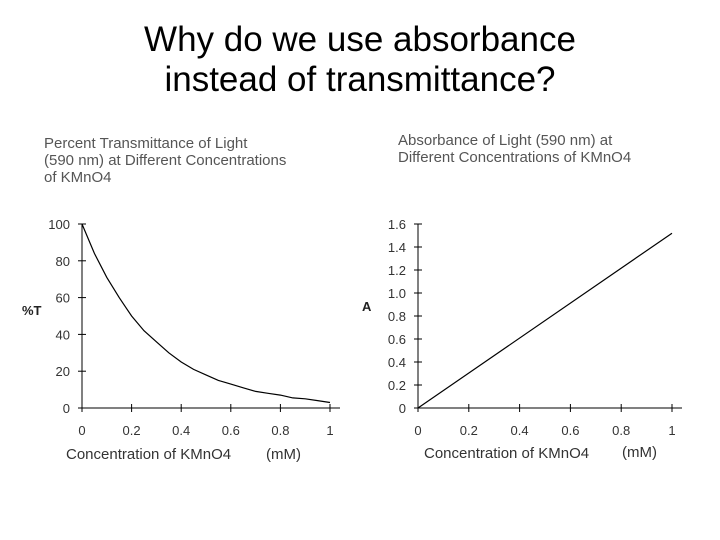 This screenshot has height=540, width=720. What do you see at coordinates (81, 430) in the screenshot?
I see `transmittance-x-tick-label: 0` at bounding box center [81, 430].